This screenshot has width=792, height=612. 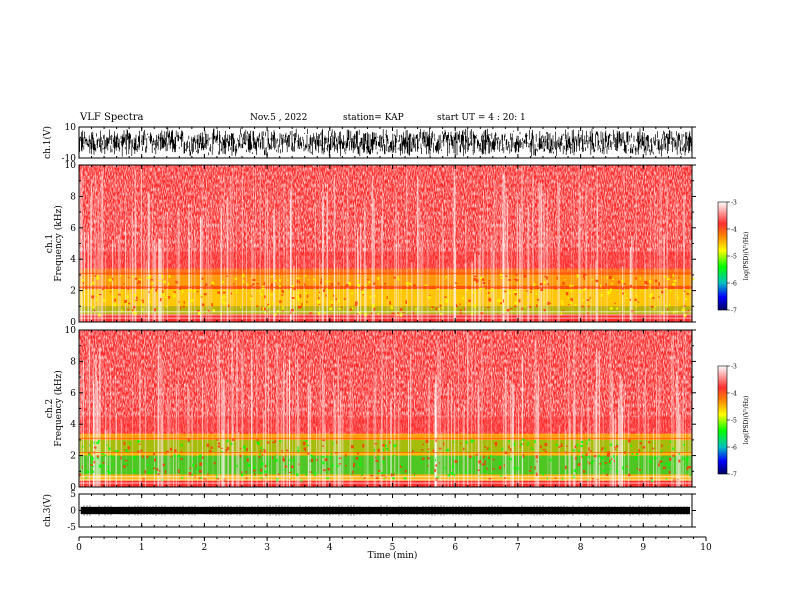 I want to click on colorbar, so click(x=722, y=256).